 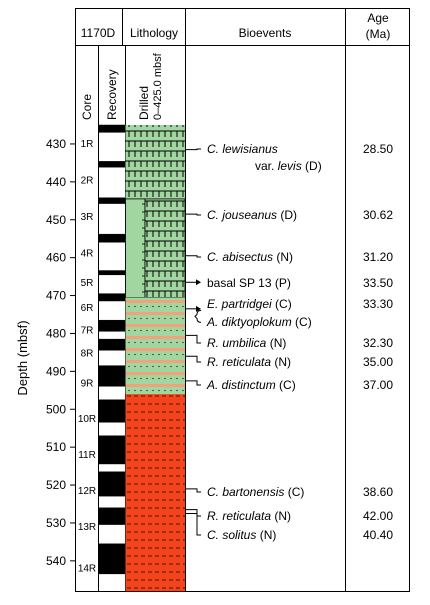 What do you see at coordinates (98, 33) in the screenshot?
I see `hole-label: 1170D` at bounding box center [98, 33].